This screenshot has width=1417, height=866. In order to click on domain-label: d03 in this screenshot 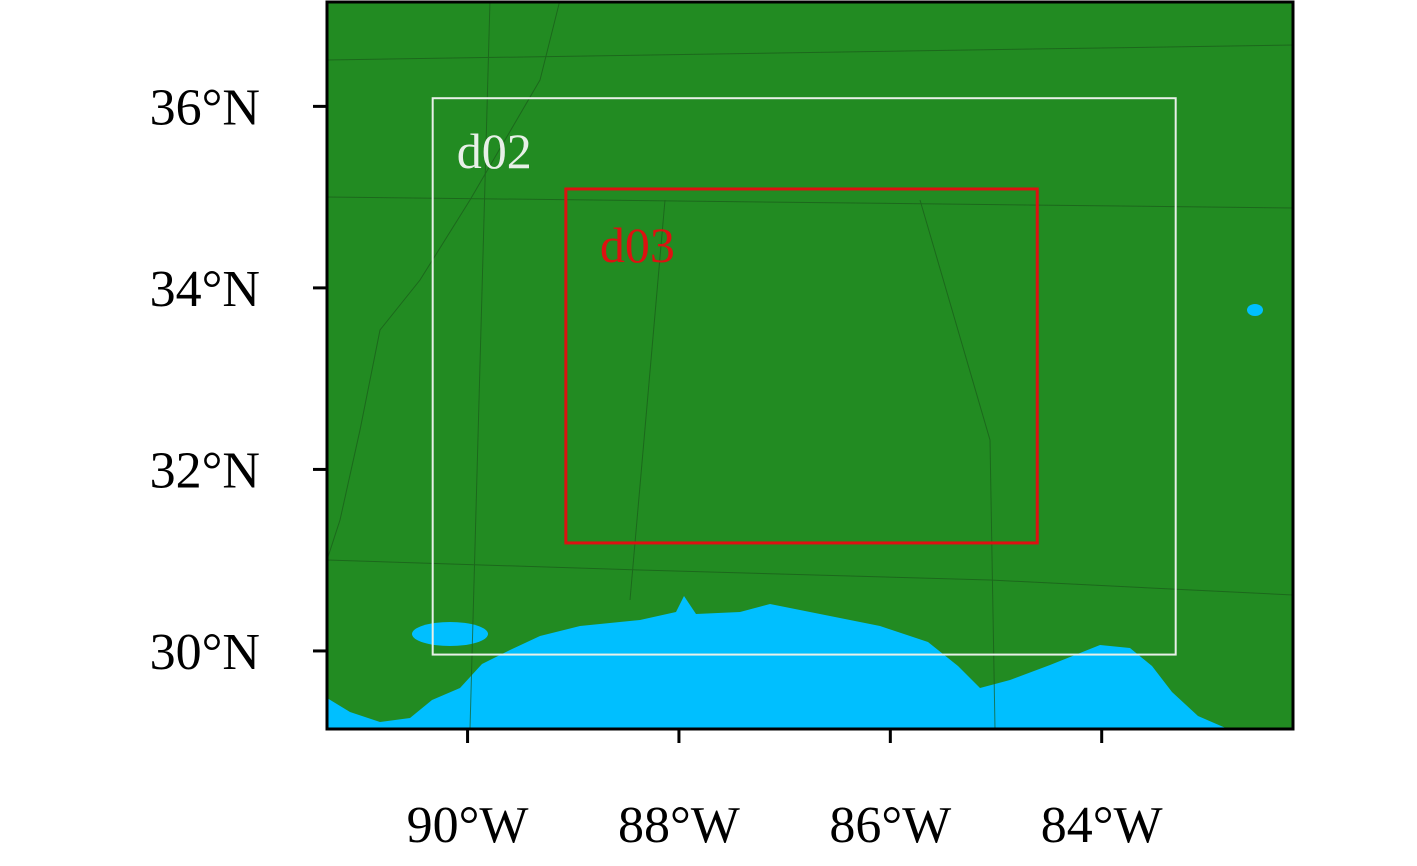, I will do `click(637, 245)`.